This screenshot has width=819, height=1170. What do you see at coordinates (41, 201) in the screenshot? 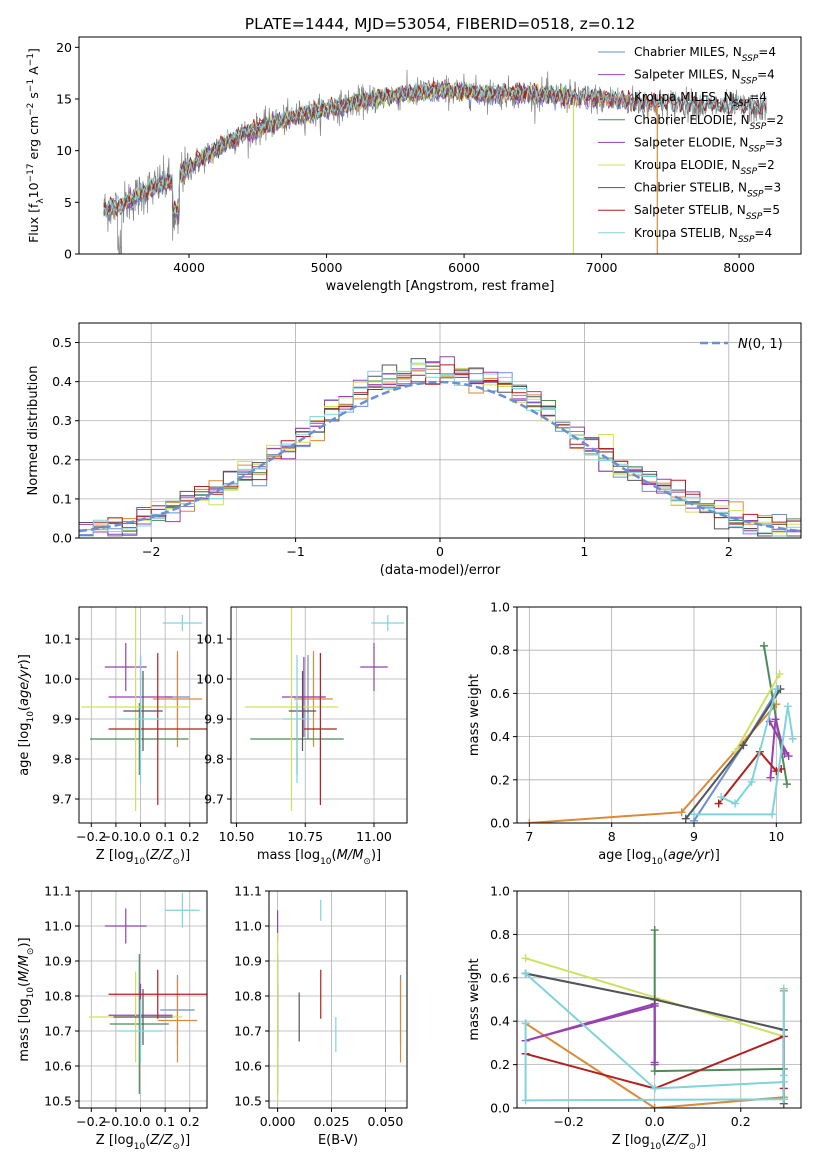
I see `label-part: λ` at bounding box center [41, 201].